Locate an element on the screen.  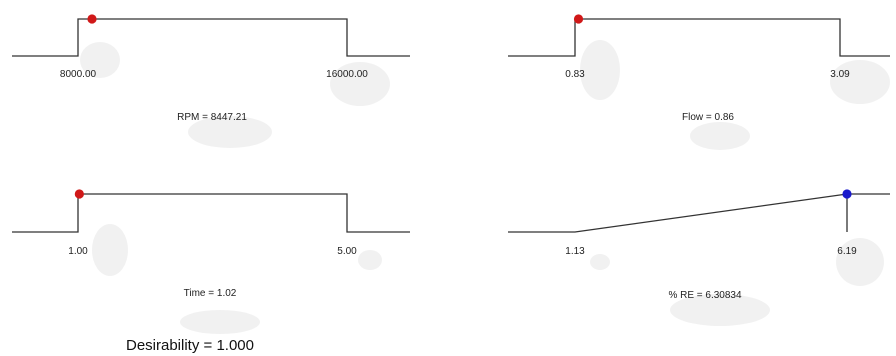
factor-panel: 1.13 6.19 % RE = 6.30834 is located at coordinates (699, 245).